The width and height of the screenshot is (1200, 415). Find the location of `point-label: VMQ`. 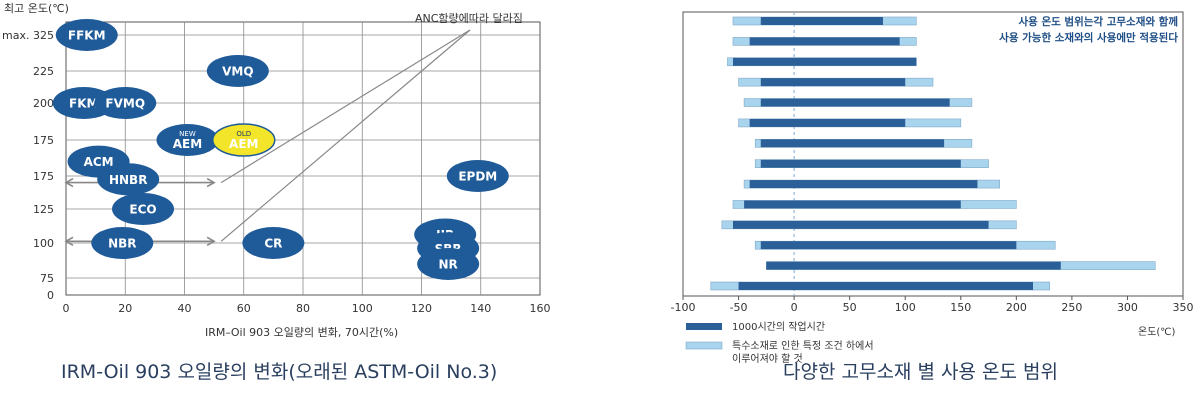

point-label: VMQ is located at coordinates (237, 72).